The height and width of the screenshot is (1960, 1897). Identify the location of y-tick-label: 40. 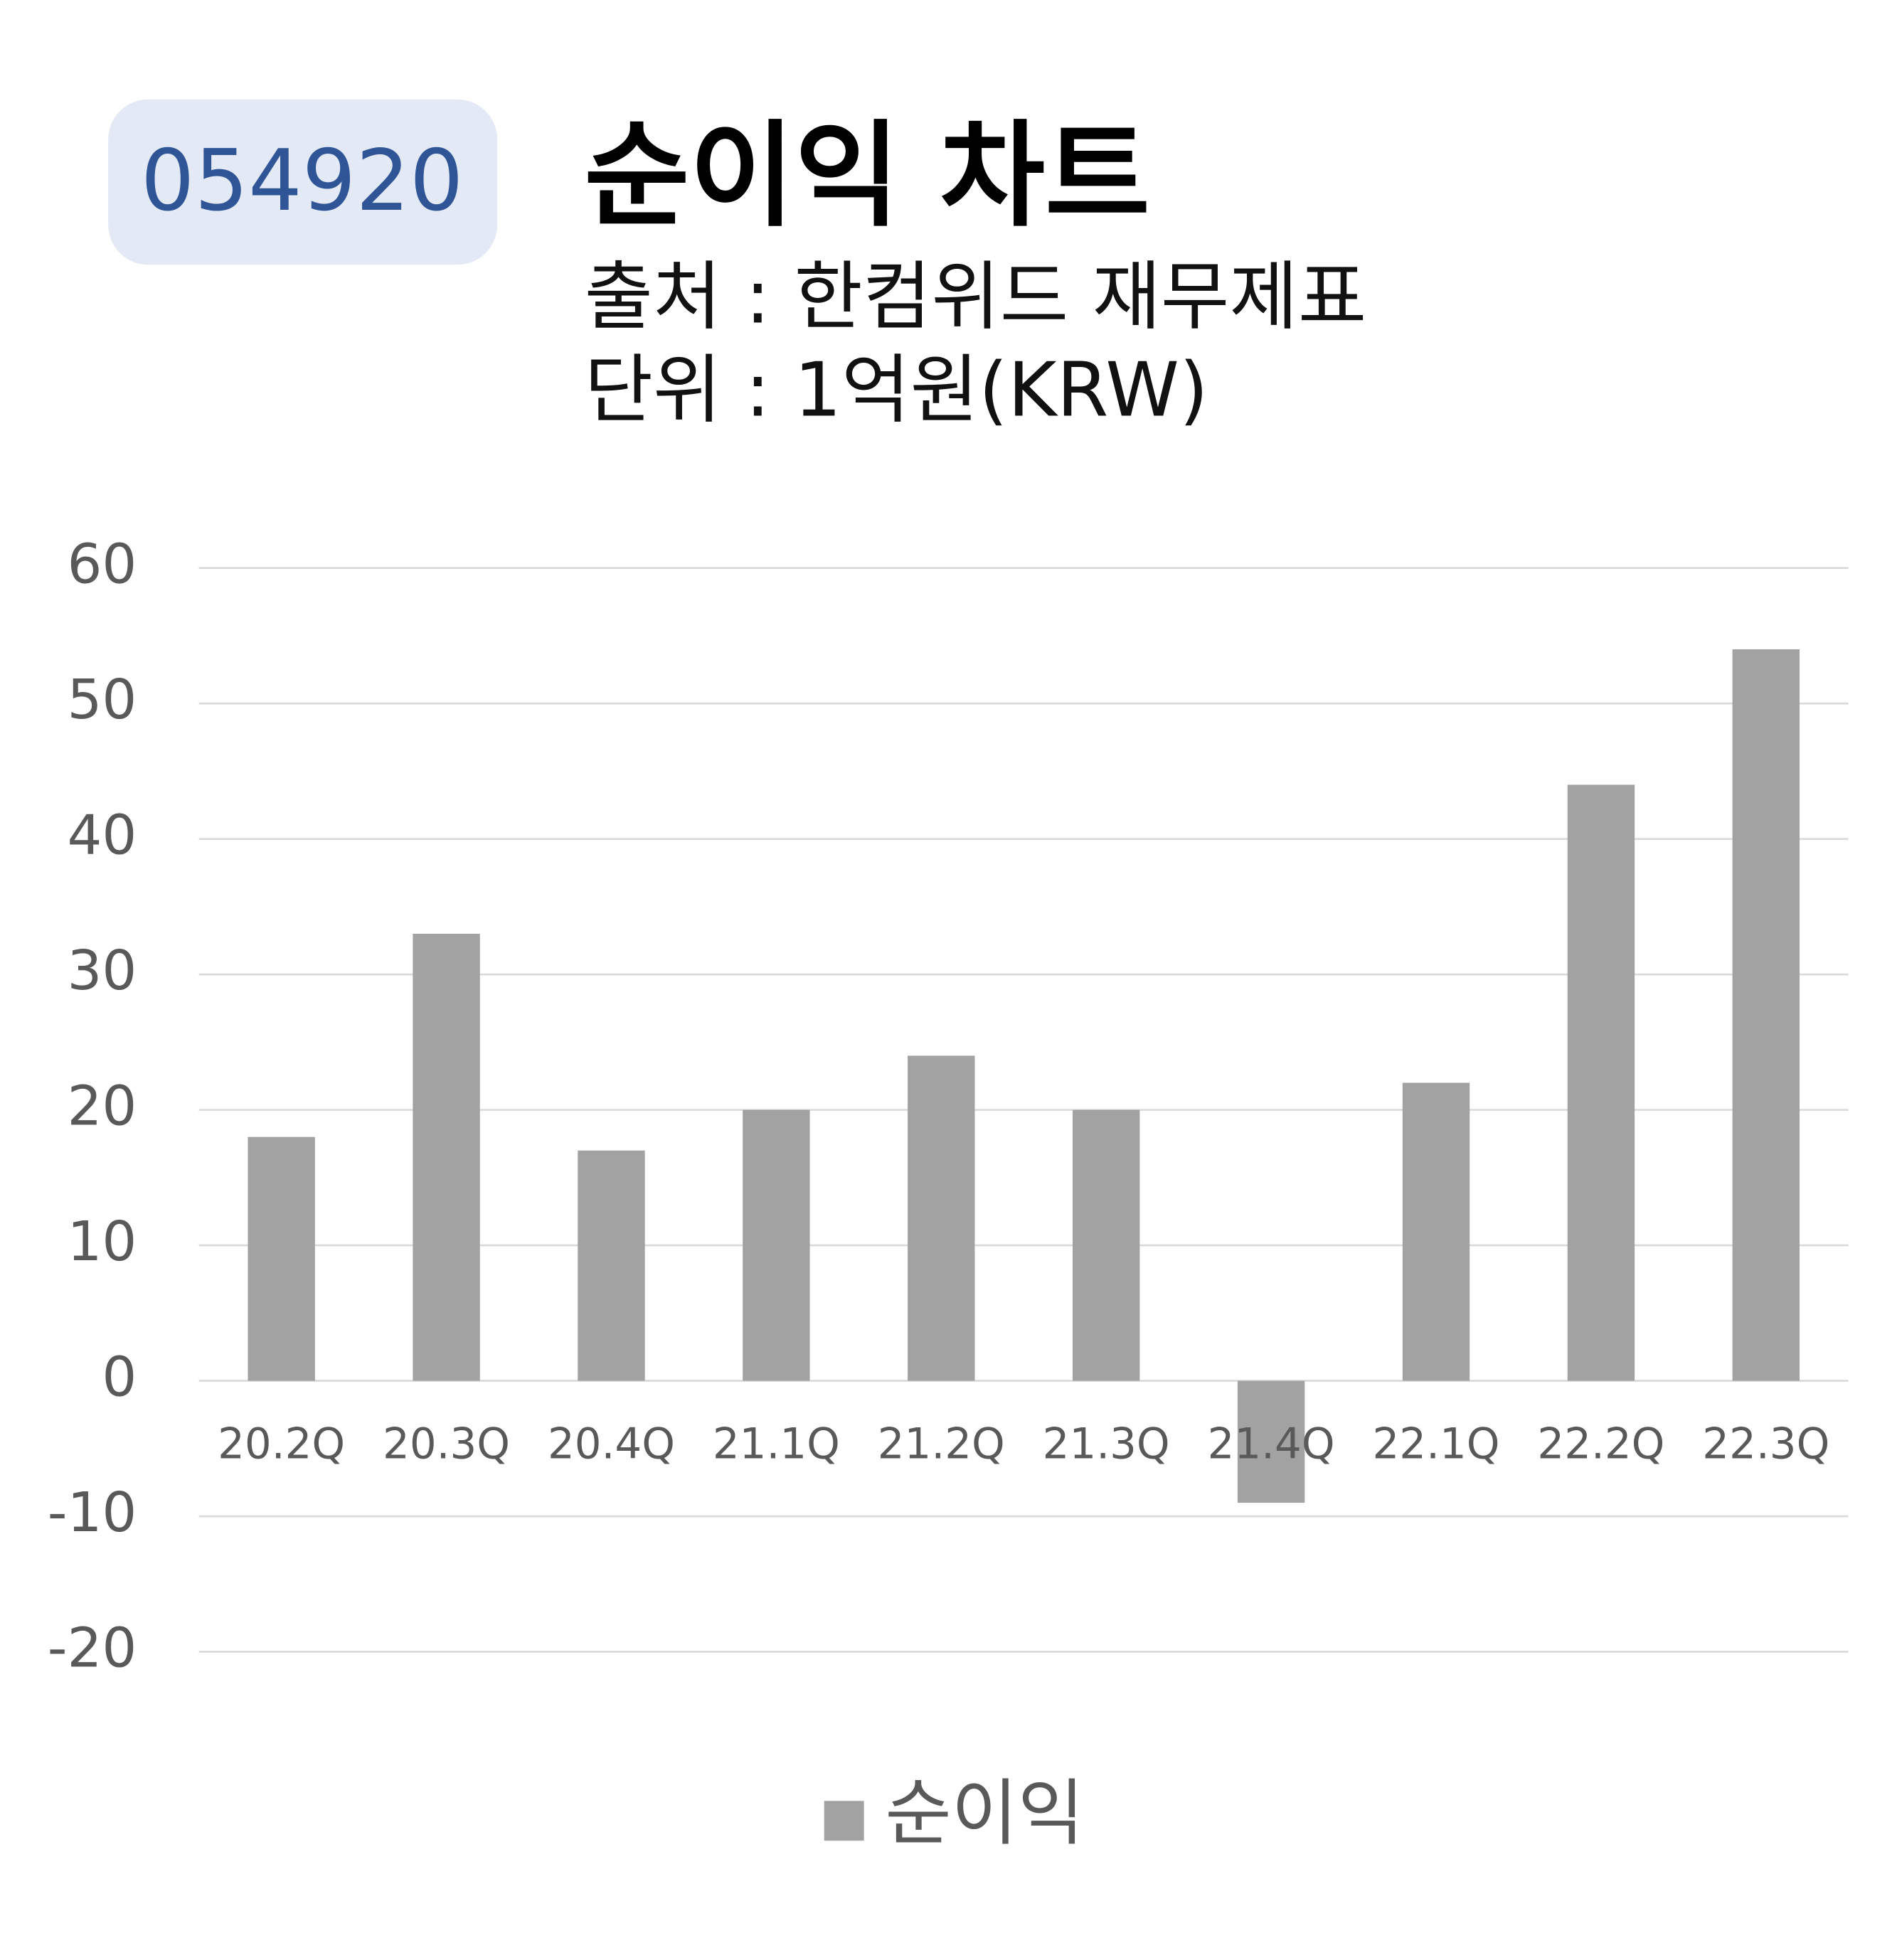
(102, 836).